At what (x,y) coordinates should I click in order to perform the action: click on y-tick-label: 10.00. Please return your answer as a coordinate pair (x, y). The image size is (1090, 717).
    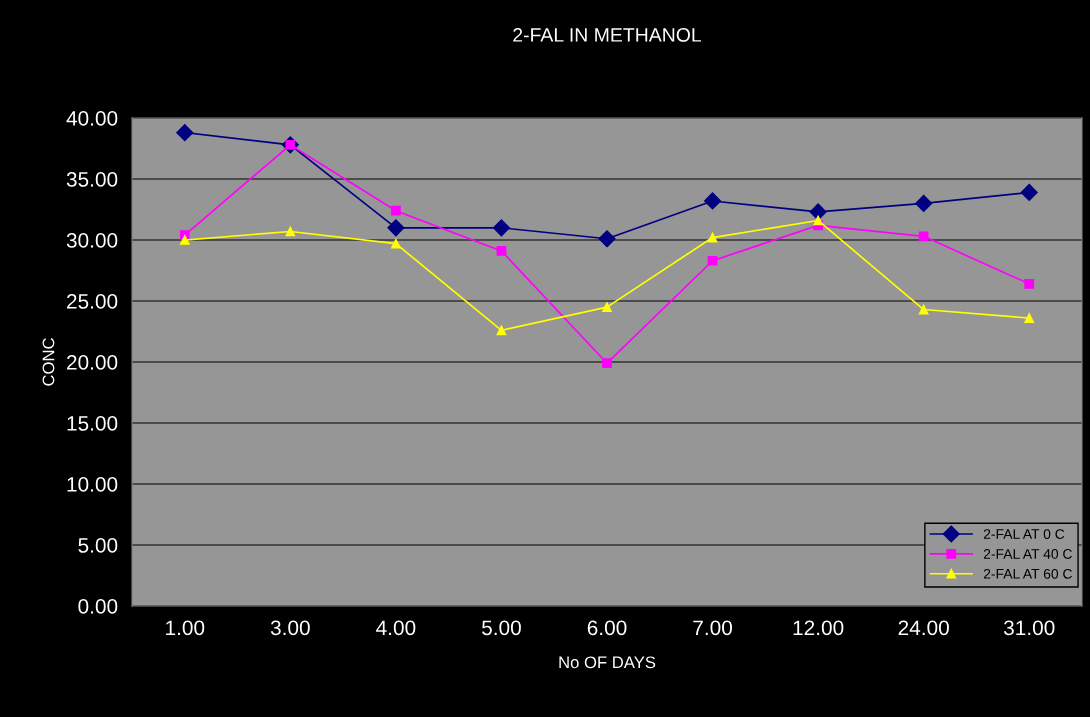
    Looking at the image, I should click on (92, 484).